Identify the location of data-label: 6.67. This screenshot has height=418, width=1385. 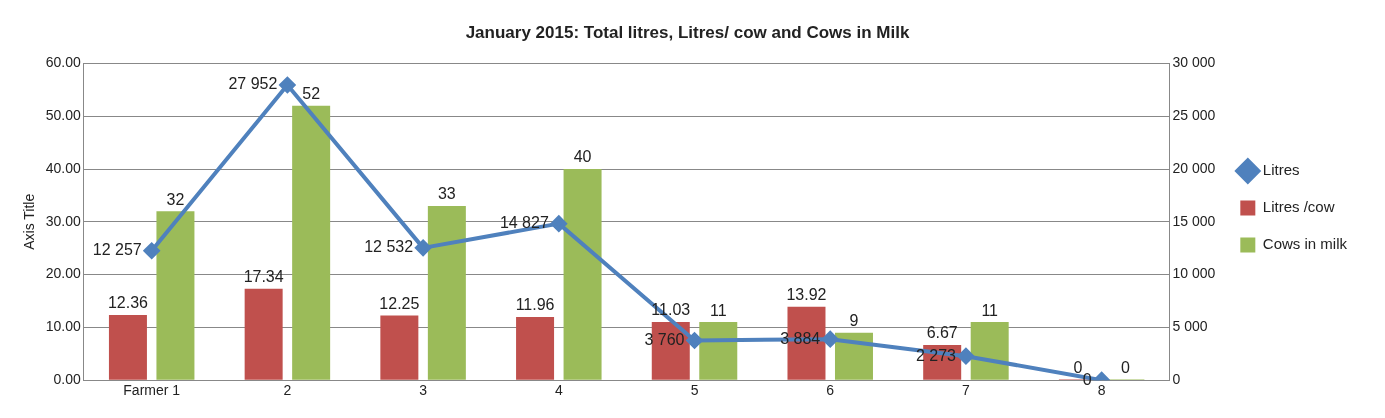
(942, 333).